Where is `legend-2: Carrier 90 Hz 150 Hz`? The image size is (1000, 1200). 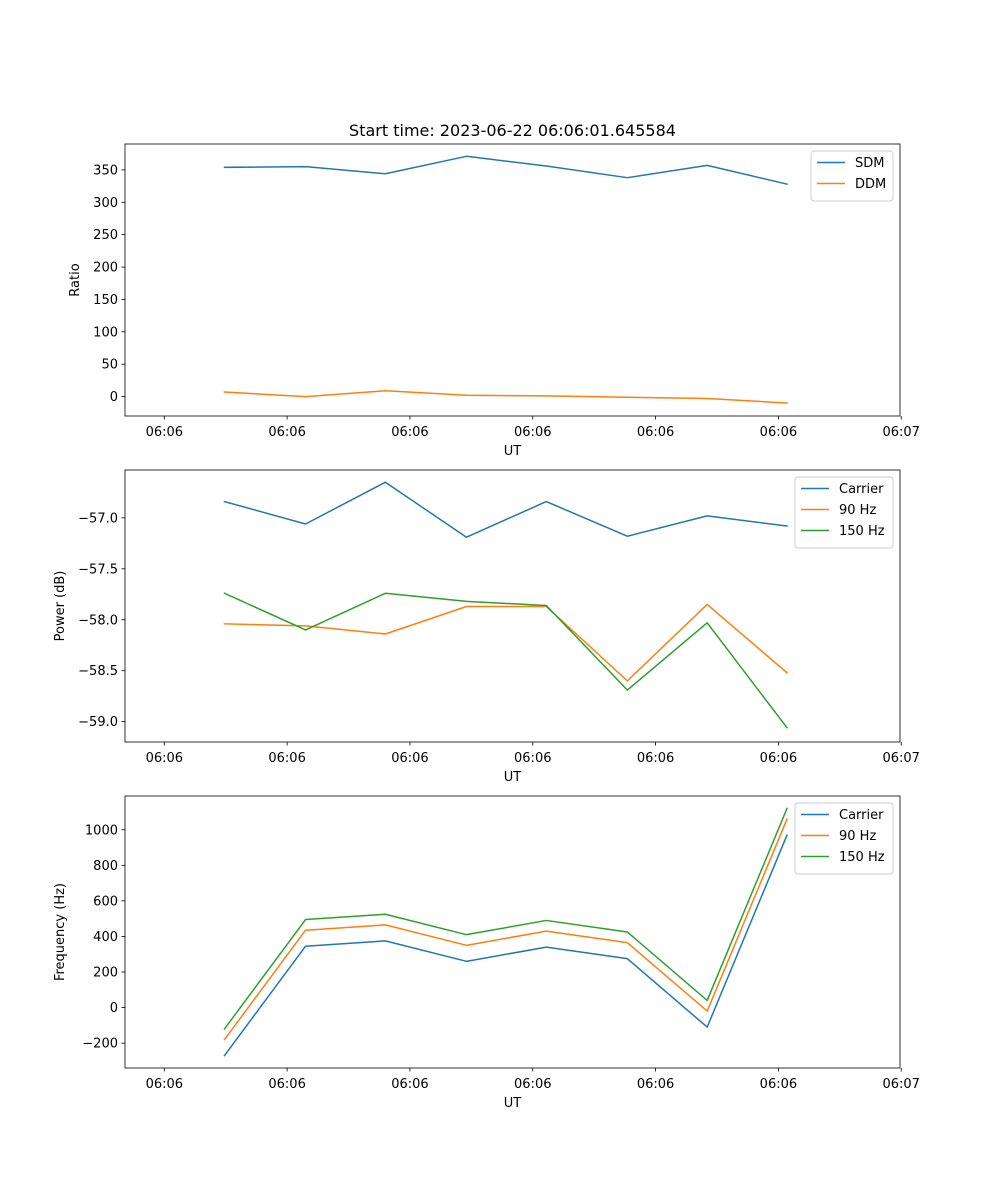
legend-2: Carrier 90 Hz 150 Hz is located at coordinates (844, 512).